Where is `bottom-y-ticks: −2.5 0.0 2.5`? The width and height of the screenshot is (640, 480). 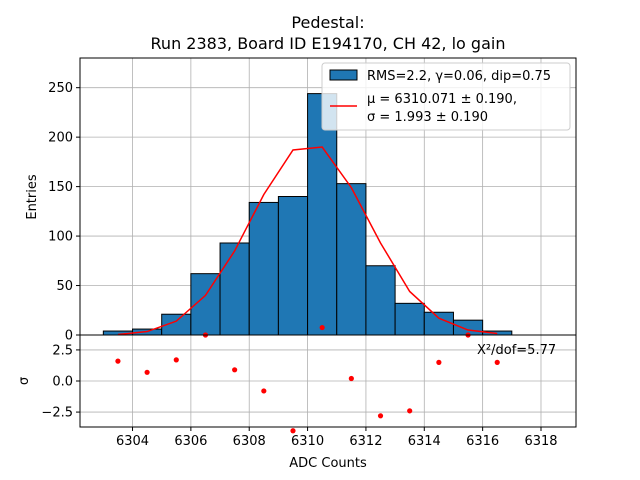
bottom-y-ticks: −2.5 0.0 2.5 is located at coordinates (60, 382).